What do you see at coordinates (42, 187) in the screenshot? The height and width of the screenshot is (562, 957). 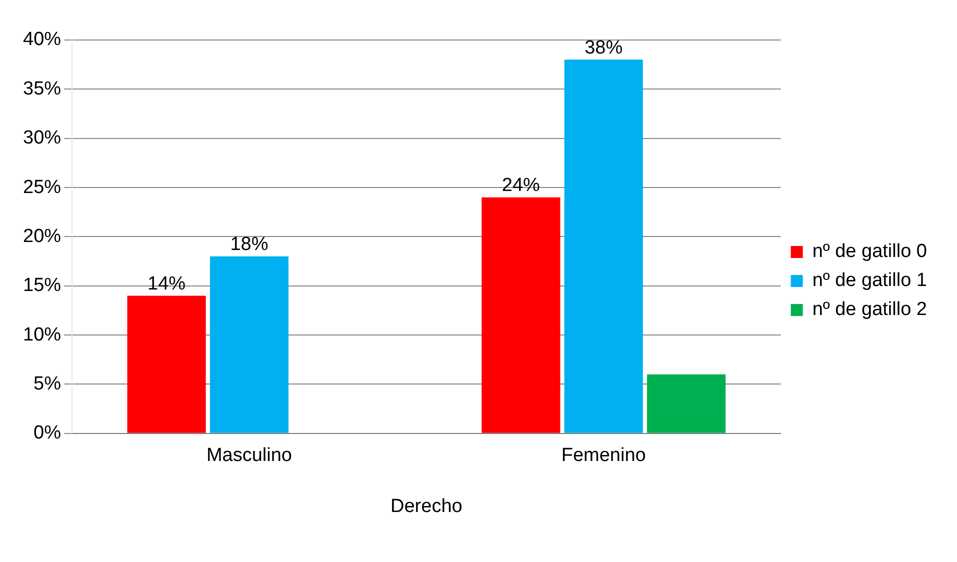 I see `y-tick-label: 25%` at bounding box center [42, 187].